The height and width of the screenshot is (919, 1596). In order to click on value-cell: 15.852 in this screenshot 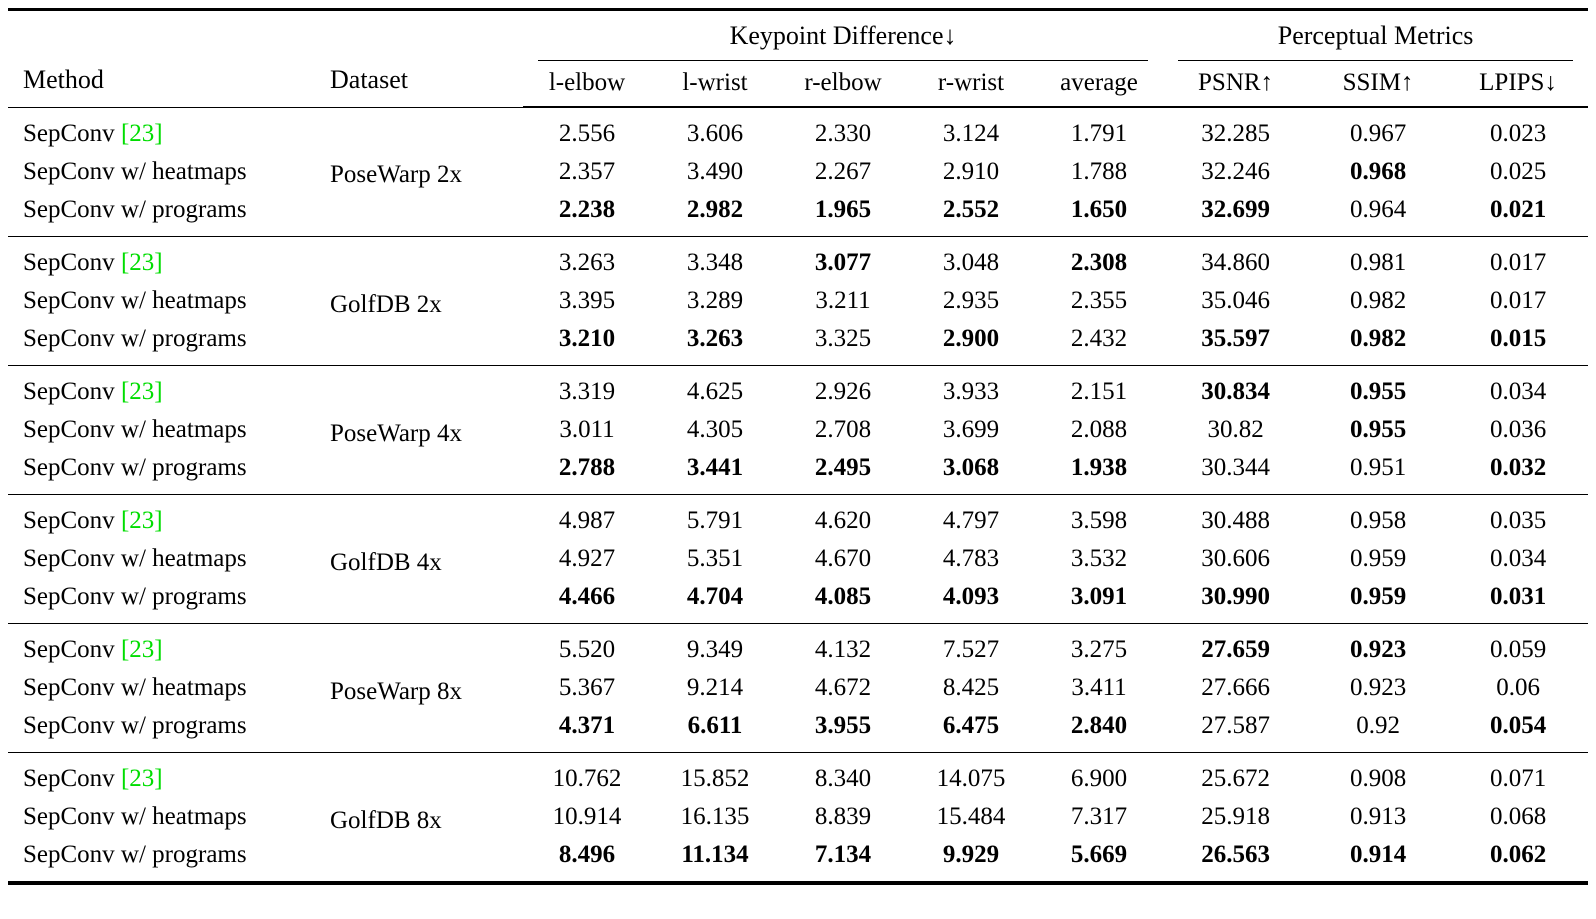, I will do `click(715, 775)`.